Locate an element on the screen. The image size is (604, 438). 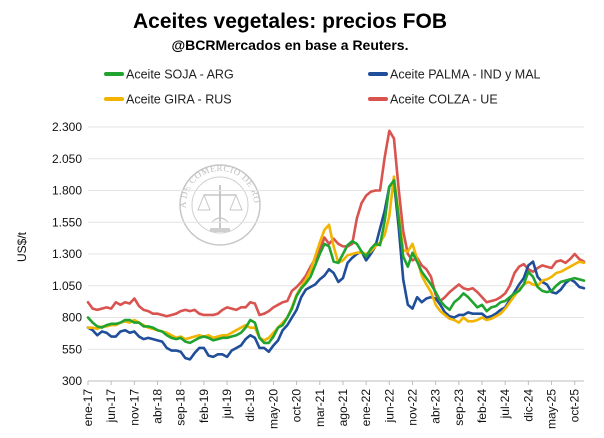
x-tick-label: abr-23 is located at coordinates (436, 406).